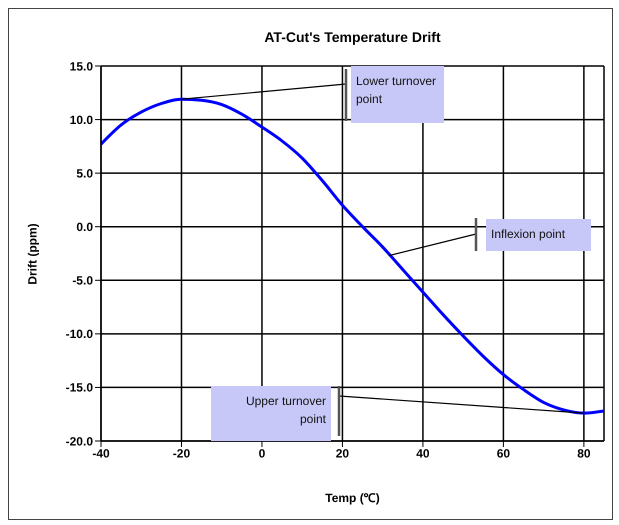  I want to click on callout-box: Upper turnover point, so click(271, 413).